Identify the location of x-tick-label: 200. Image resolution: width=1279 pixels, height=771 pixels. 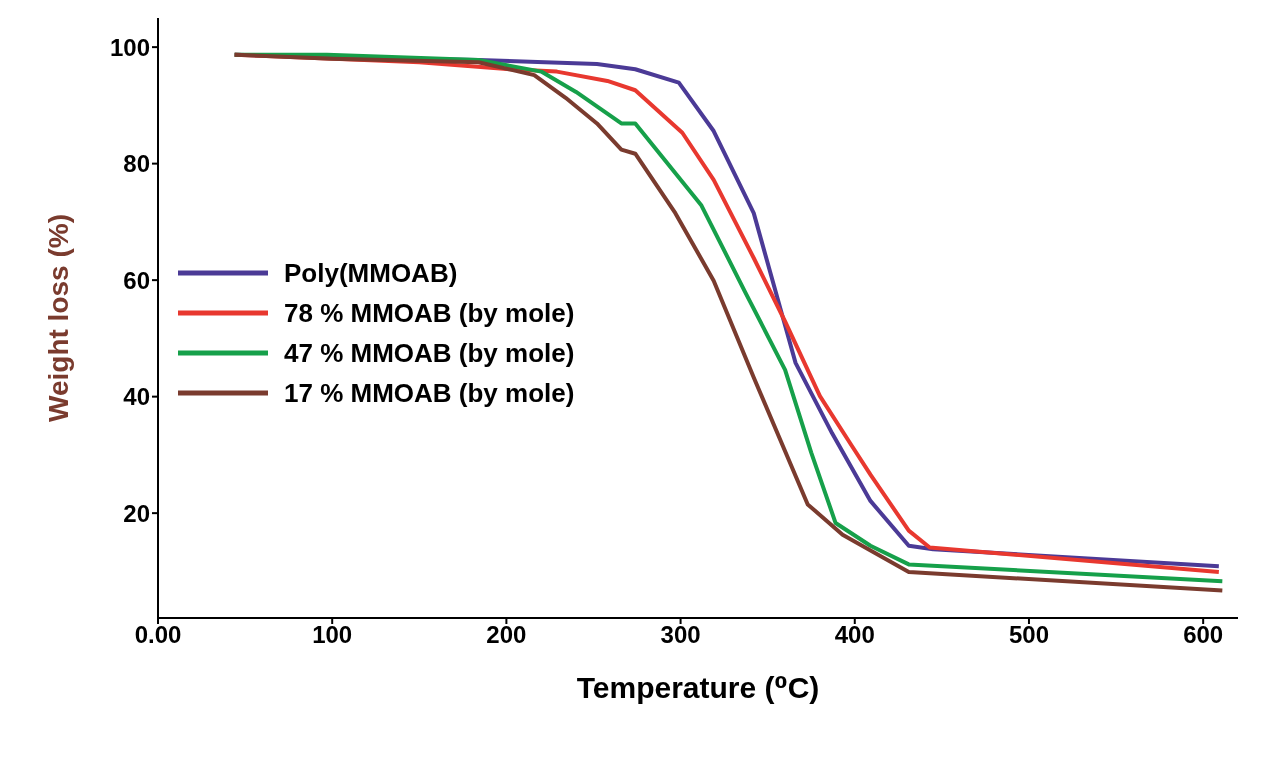
(506, 635).